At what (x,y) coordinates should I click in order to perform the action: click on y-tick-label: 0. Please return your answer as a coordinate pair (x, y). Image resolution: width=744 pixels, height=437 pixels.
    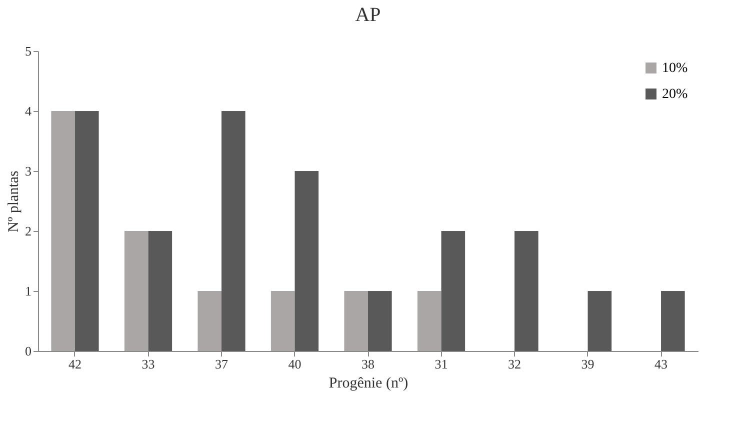
    Looking at the image, I should click on (28, 351).